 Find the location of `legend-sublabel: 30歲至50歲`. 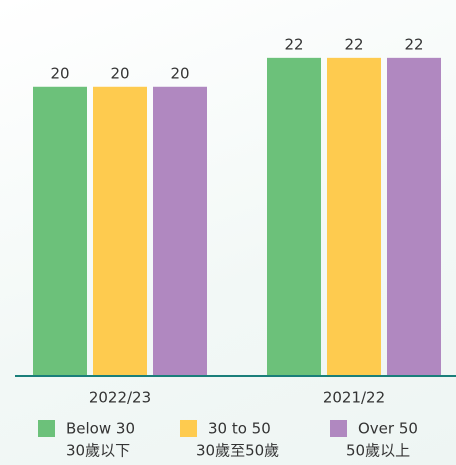

legend-sublabel: 30歲至50歲 is located at coordinates (237, 451).